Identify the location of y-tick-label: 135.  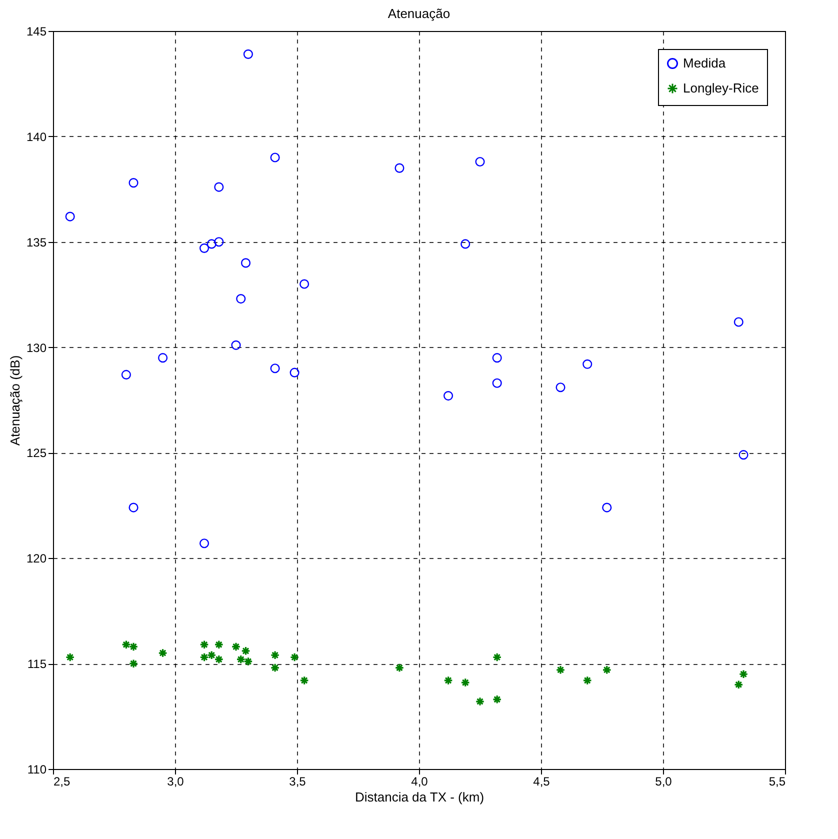
(36, 242).